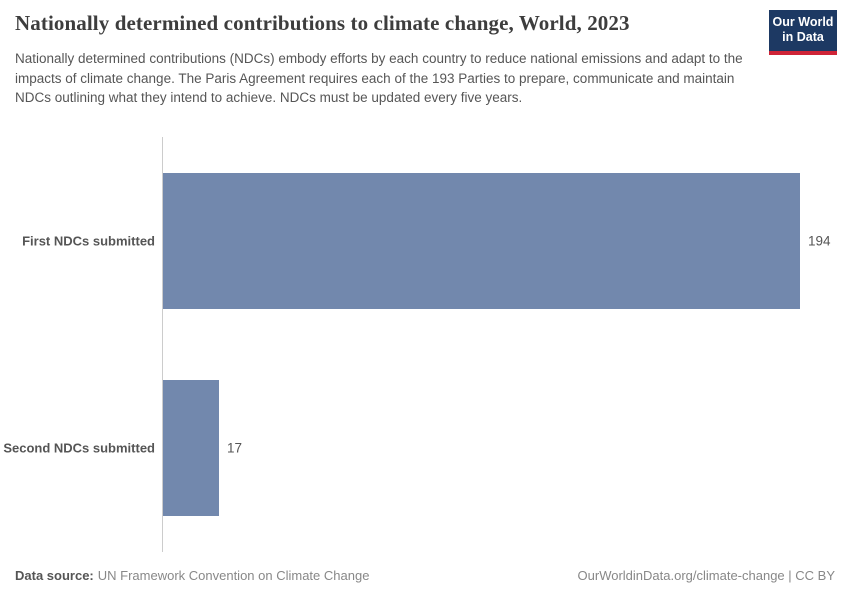  Describe the element at coordinates (88, 241) in the screenshot. I see `bar-category-label: First NDCs submitted` at that location.